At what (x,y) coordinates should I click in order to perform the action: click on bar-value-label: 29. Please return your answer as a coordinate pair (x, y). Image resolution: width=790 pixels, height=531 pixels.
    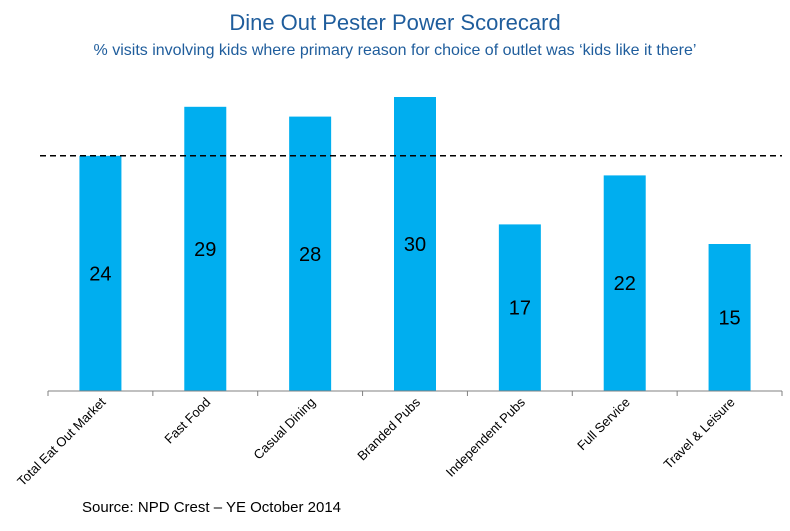
    Looking at the image, I should click on (205, 250).